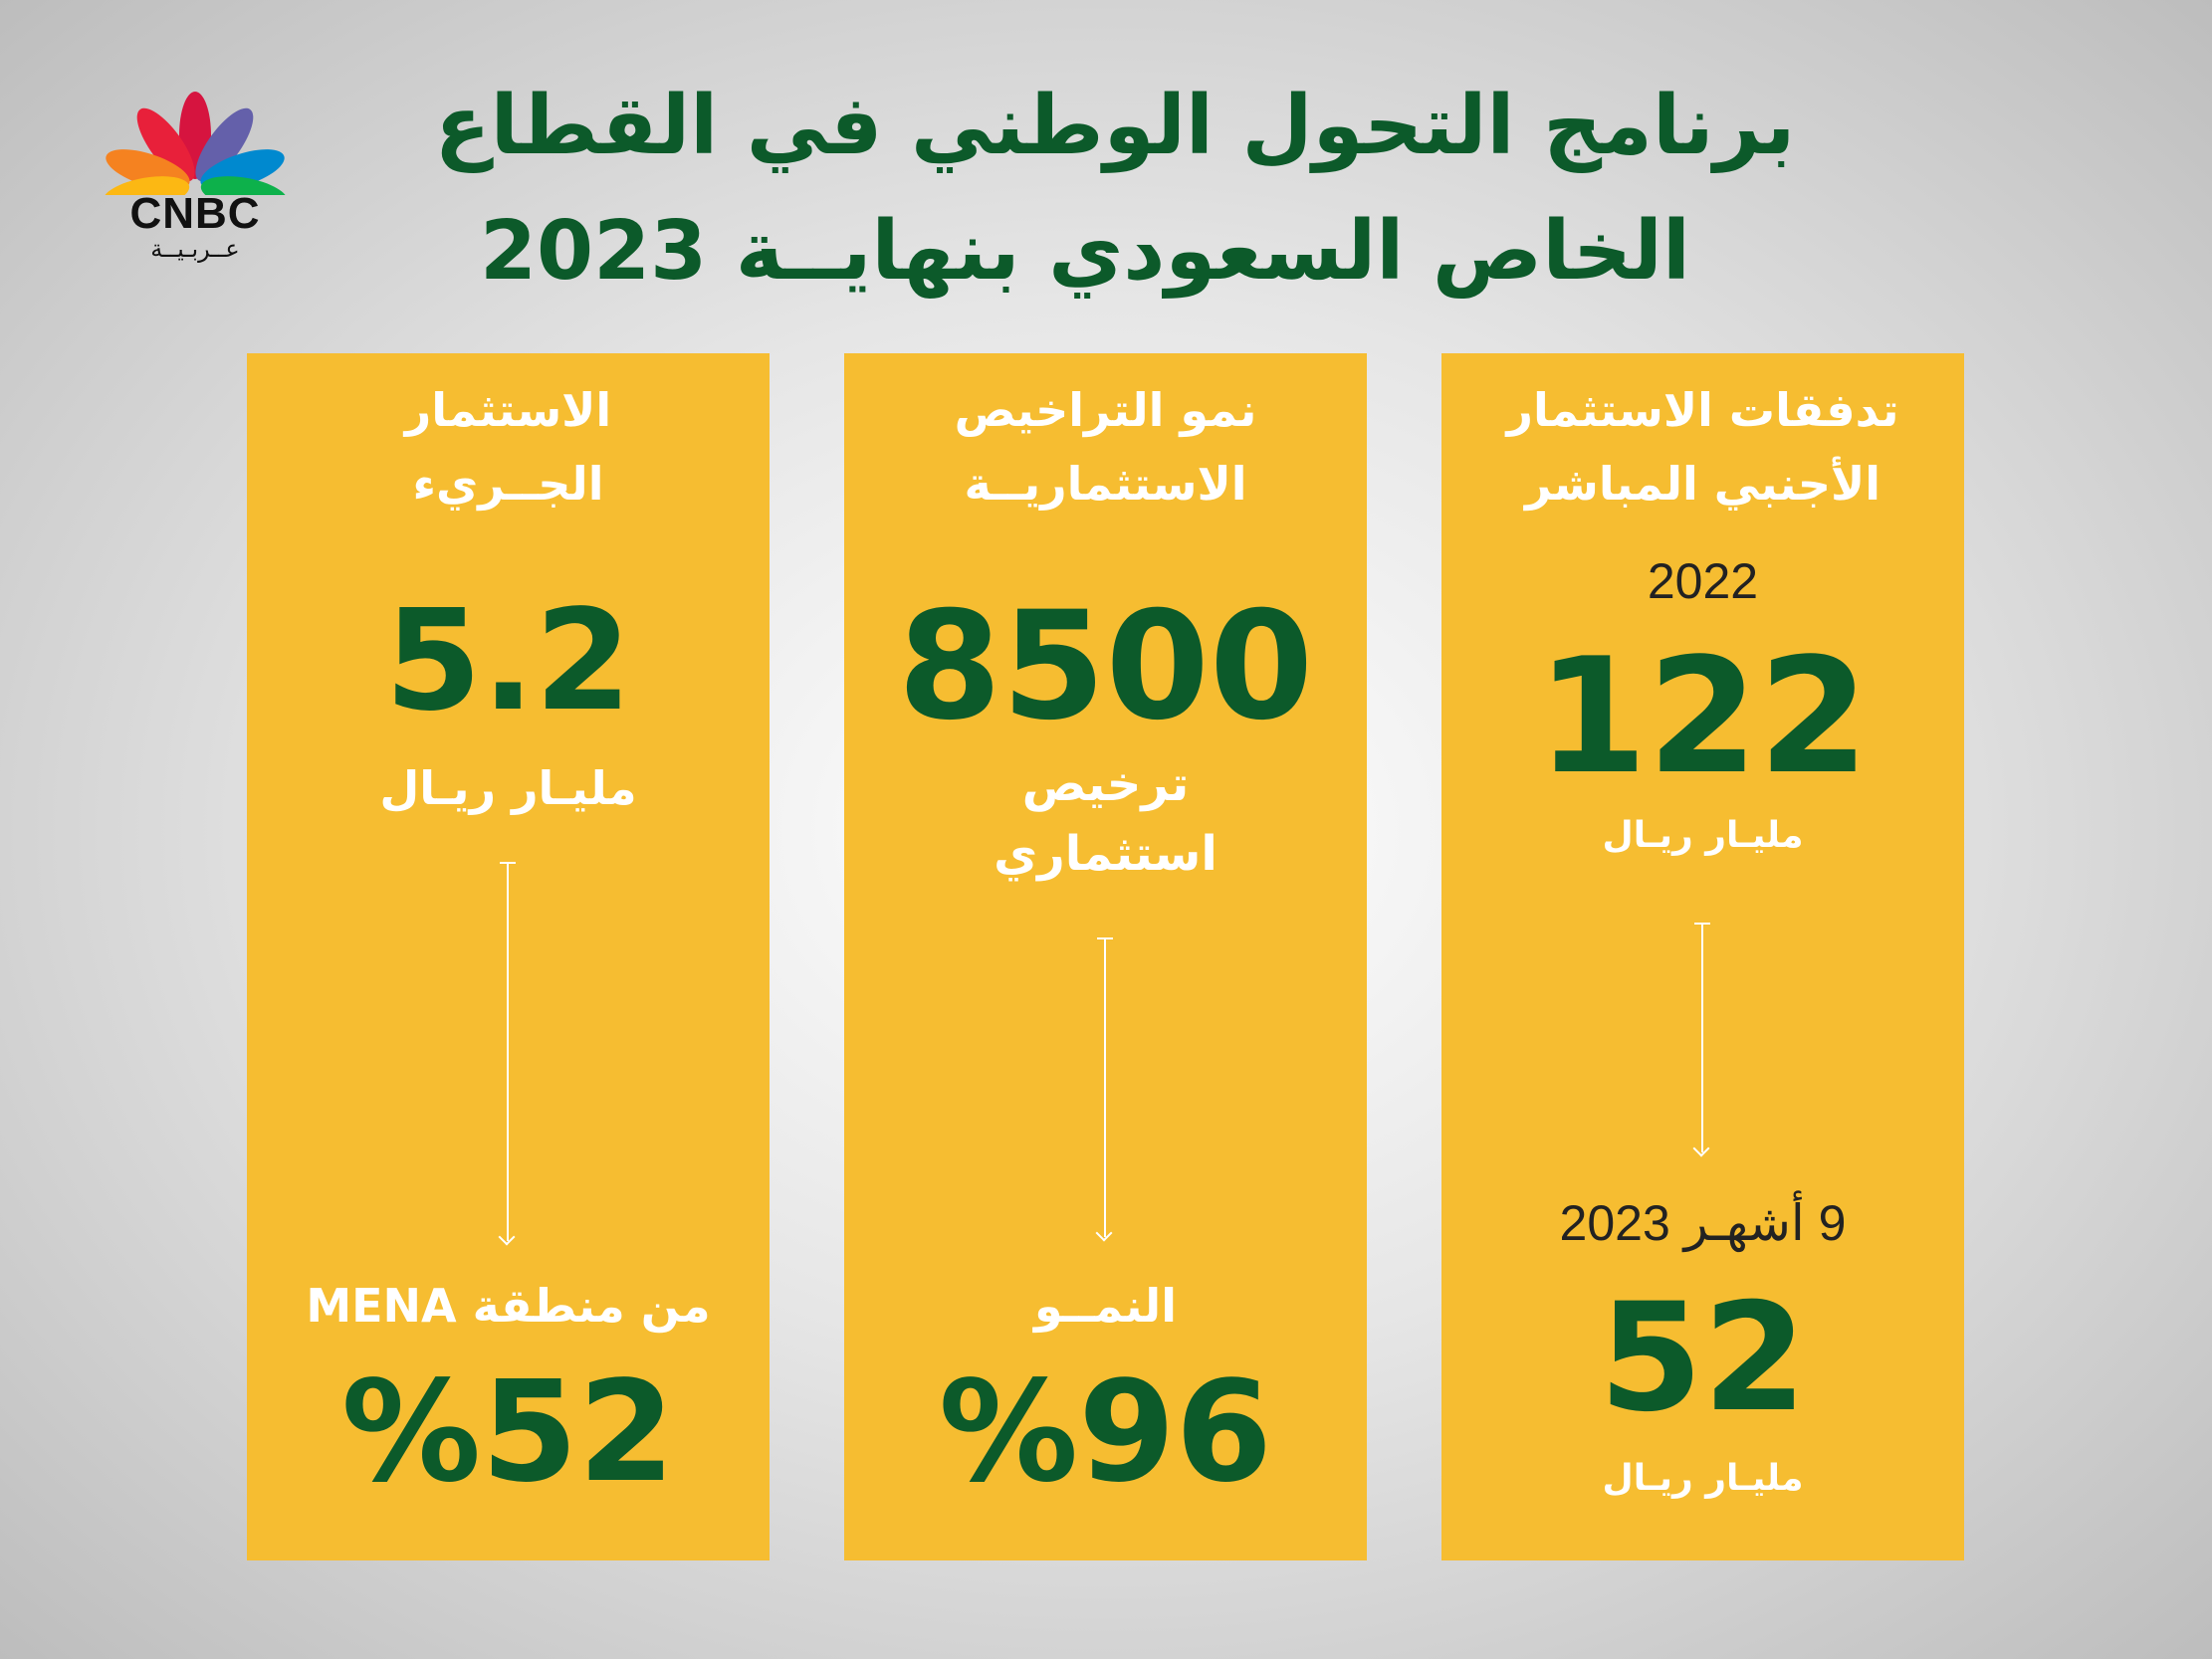 Image resolution: width=2212 pixels, height=1659 pixels. Describe the element at coordinates (195, 152) in the screenshot. I see `peacock-icon` at that location.